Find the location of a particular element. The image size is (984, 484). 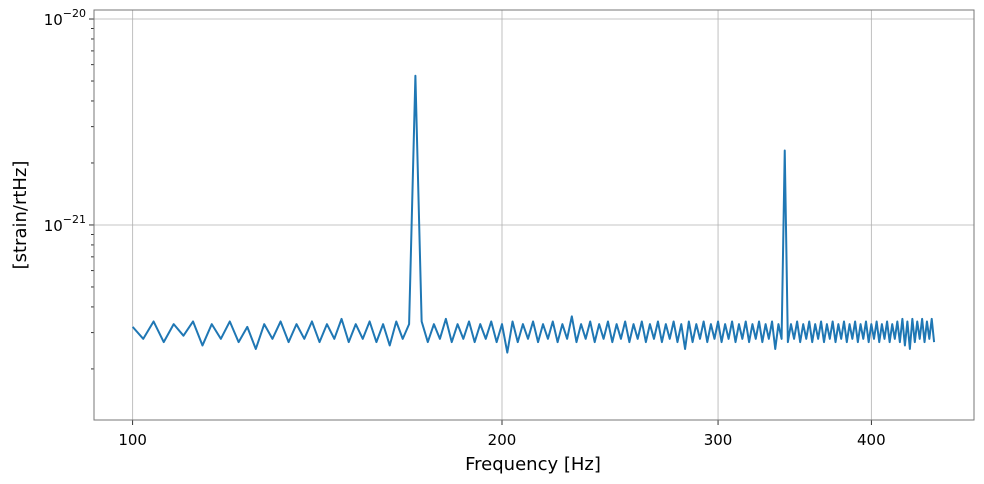

y-tick-exponent: −21 is located at coordinates (74, 219).